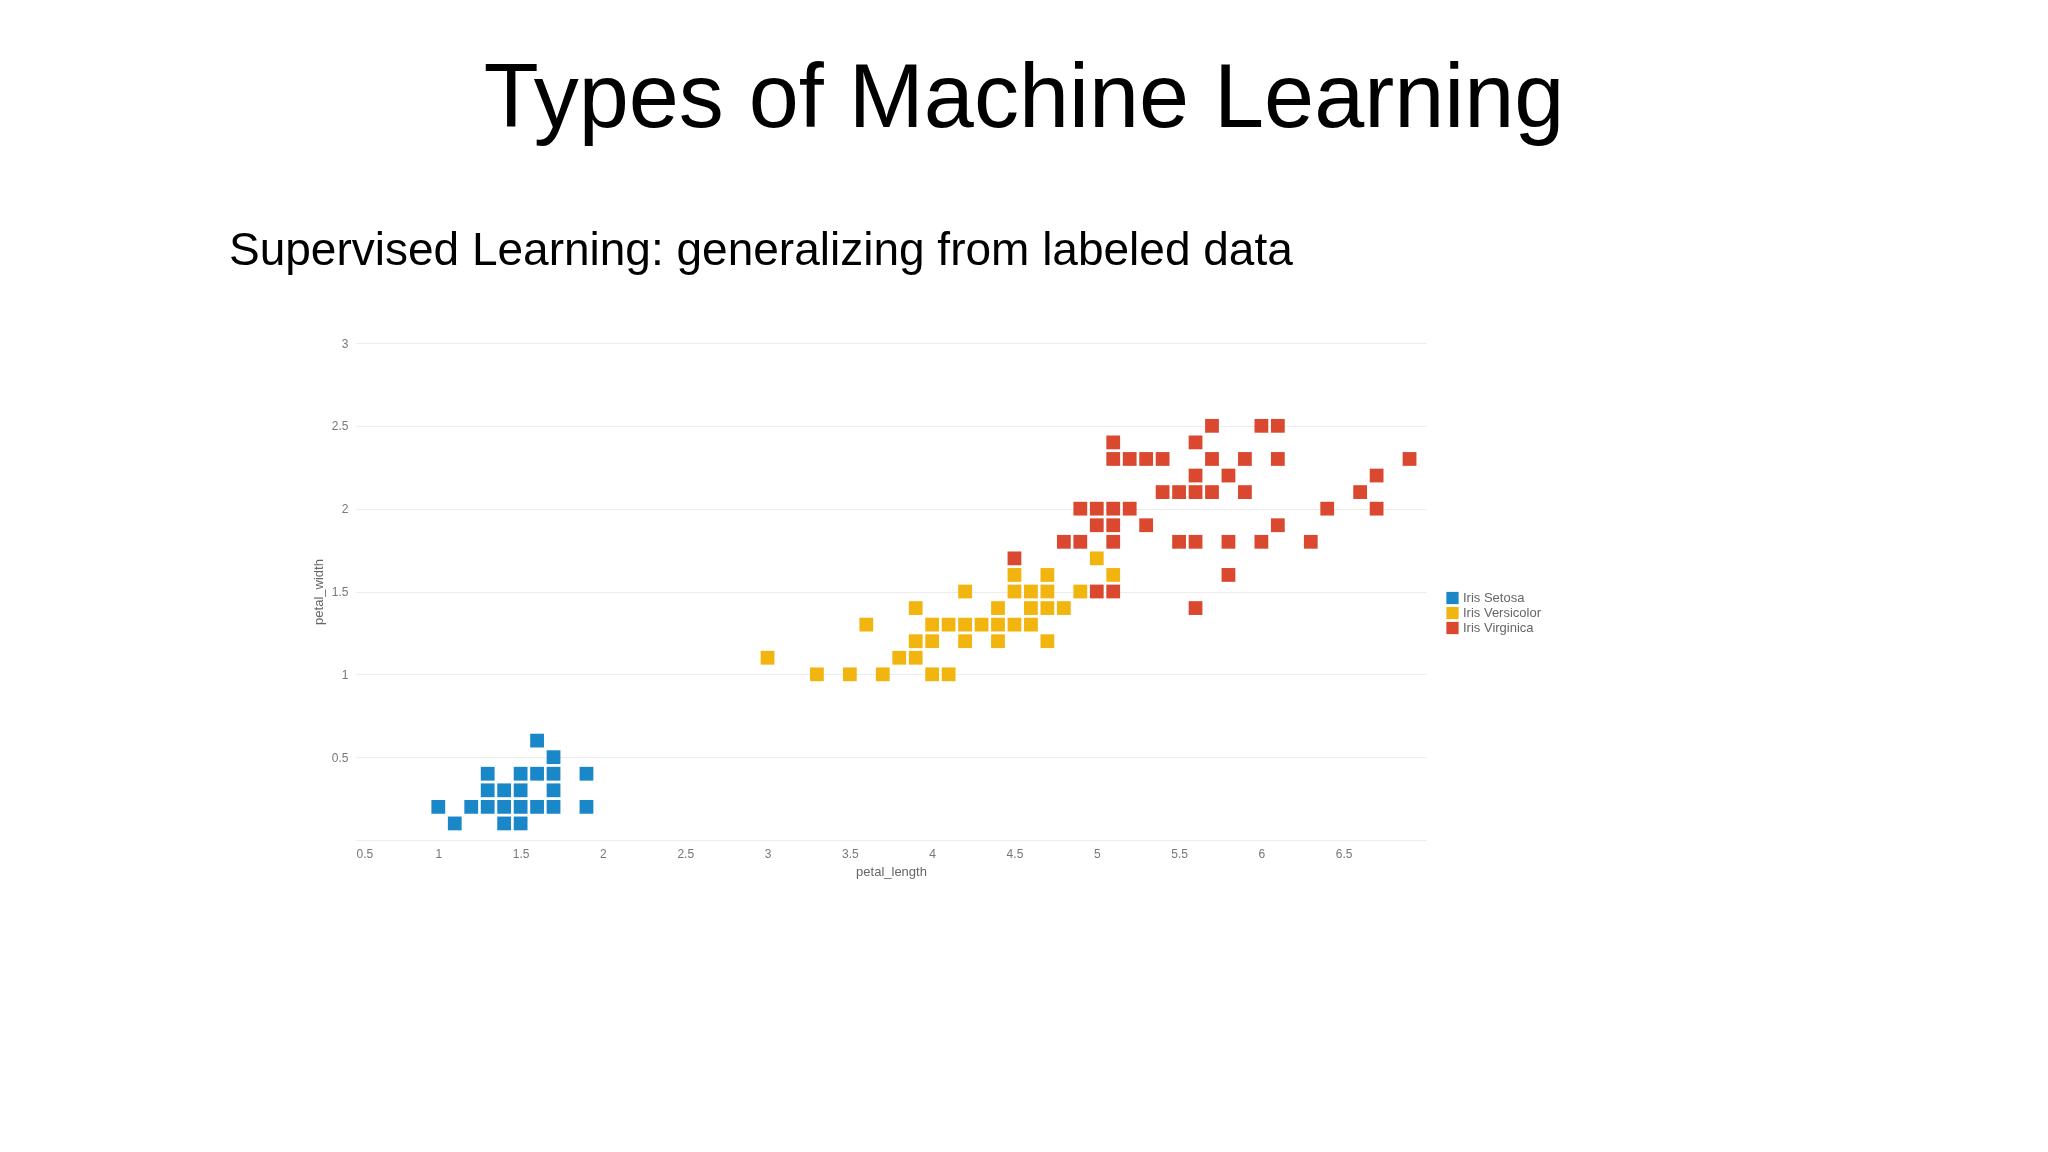  What do you see at coordinates (761, 249) in the screenshot?
I see `chart-subtitle: Supervised Learning: generalizing from labeled data` at bounding box center [761, 249].